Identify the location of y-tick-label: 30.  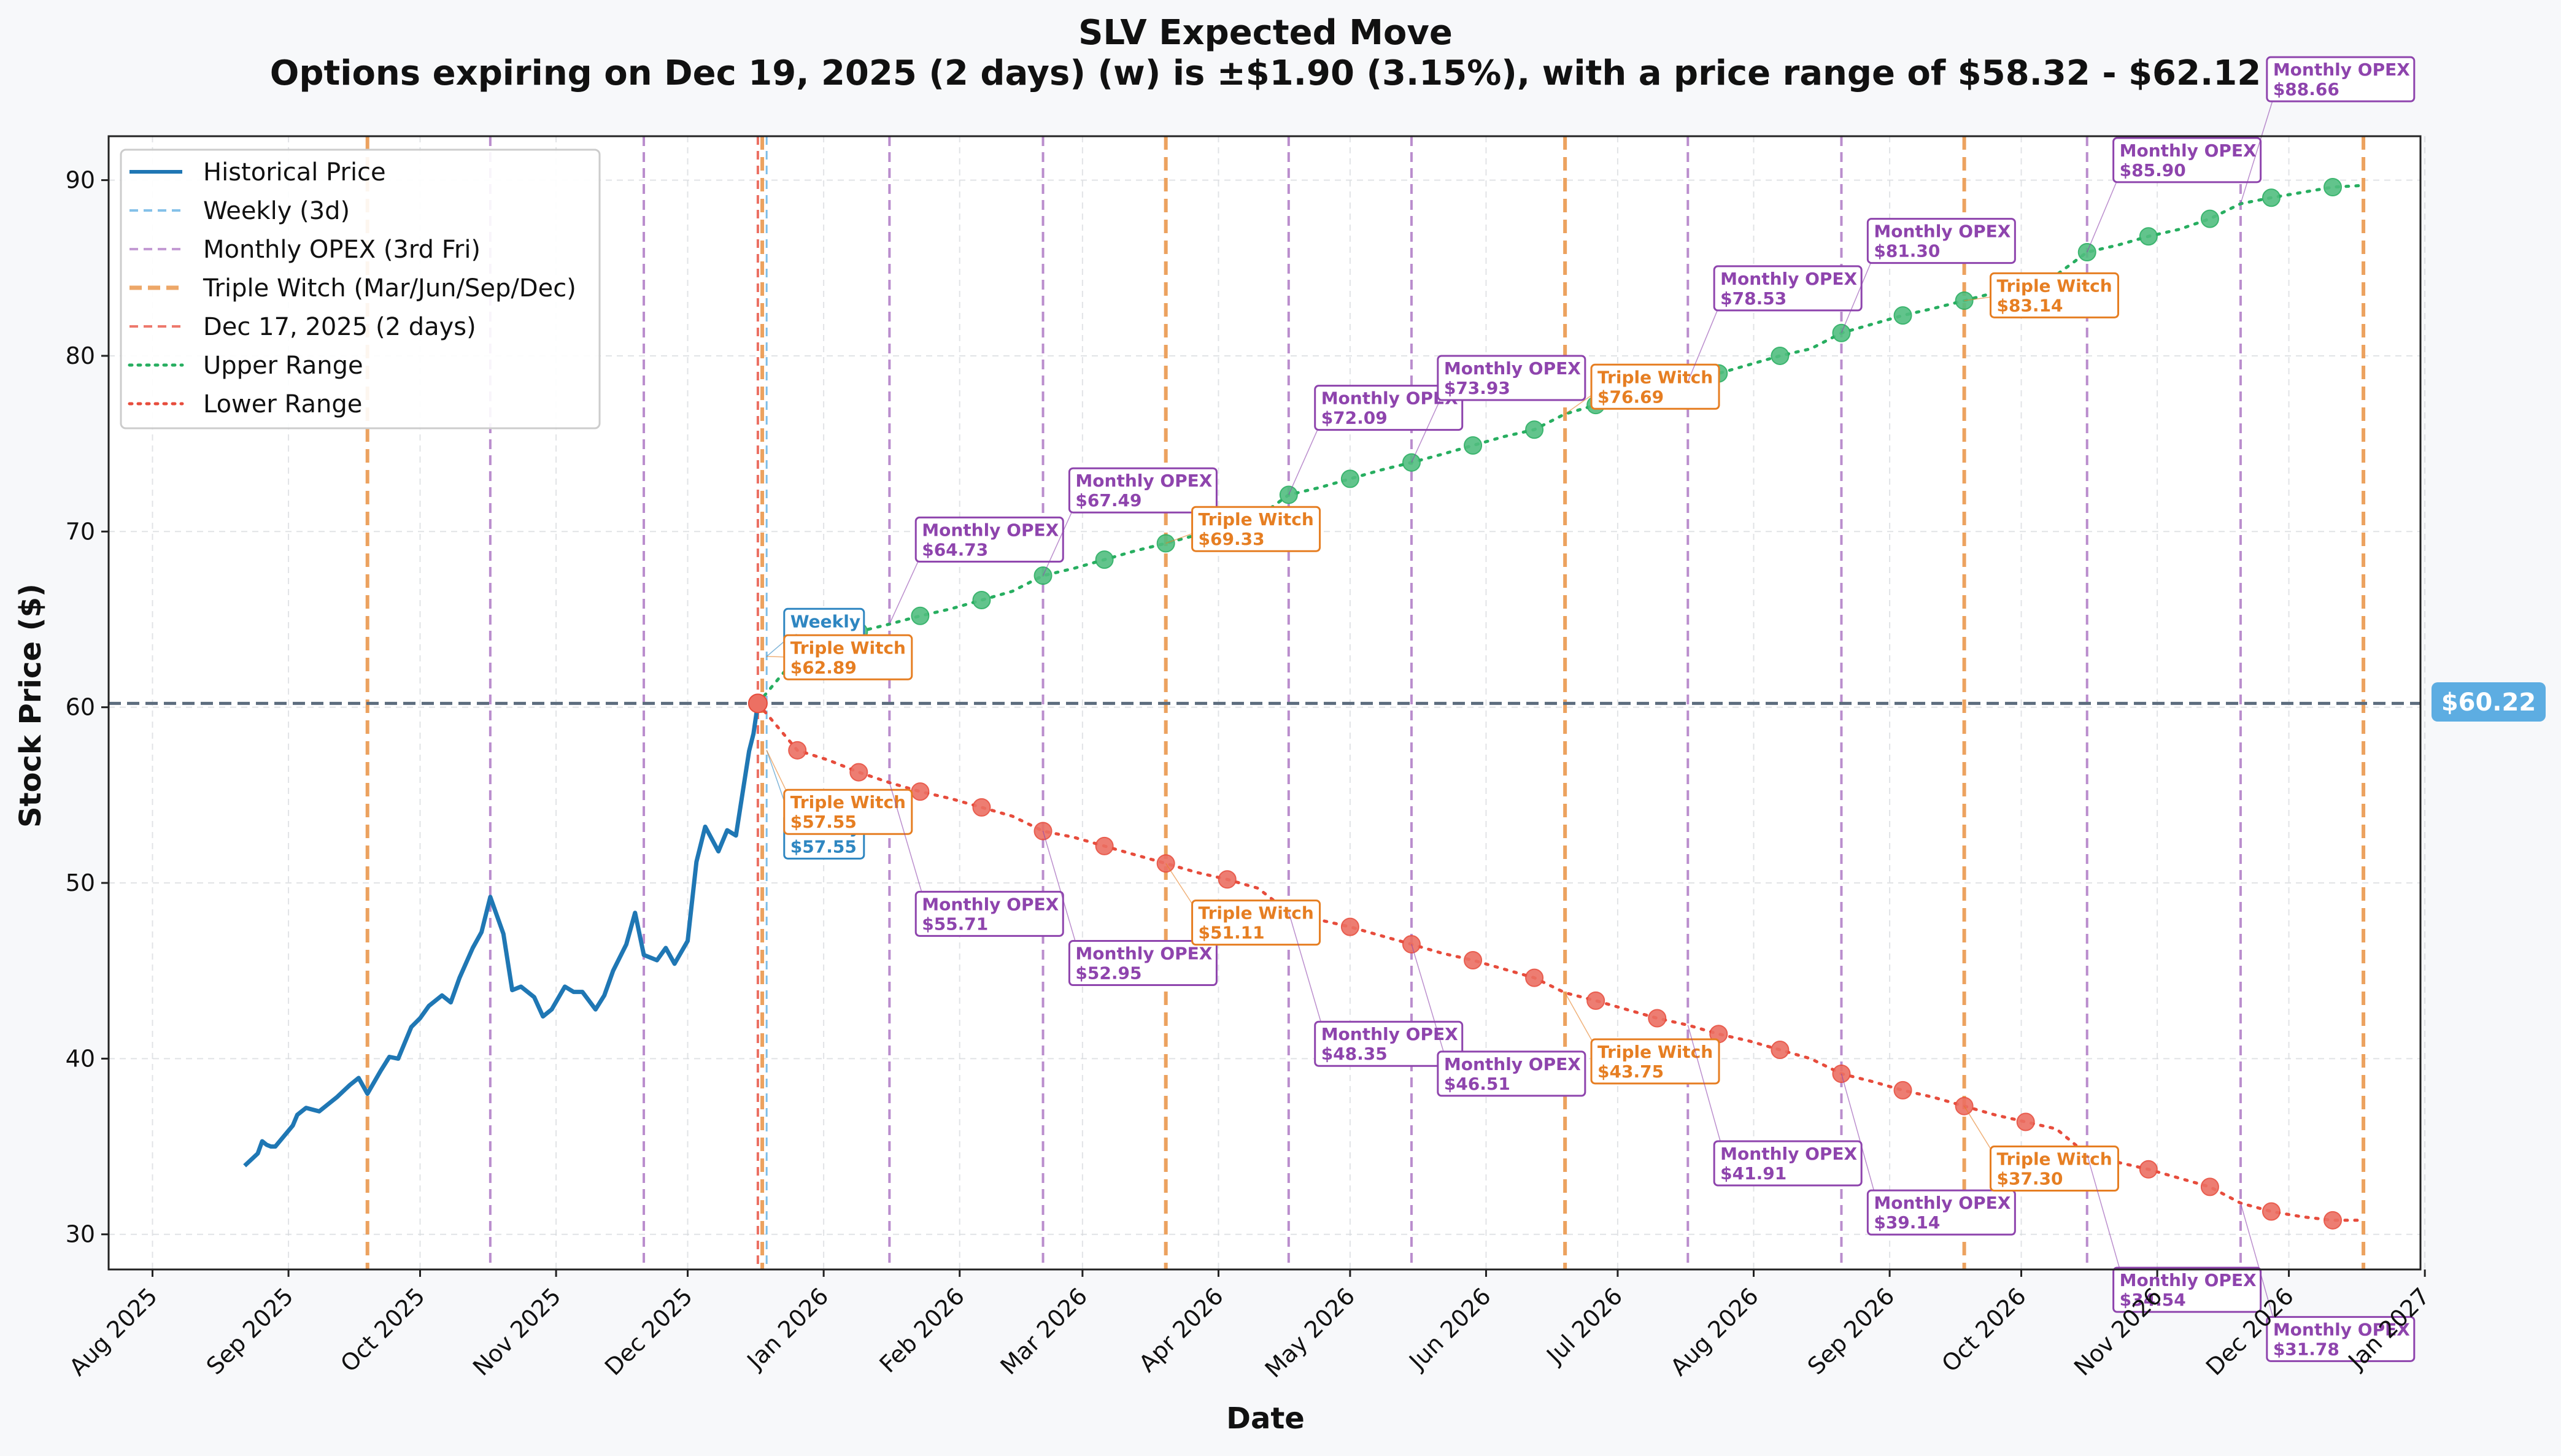
(80, 1234).